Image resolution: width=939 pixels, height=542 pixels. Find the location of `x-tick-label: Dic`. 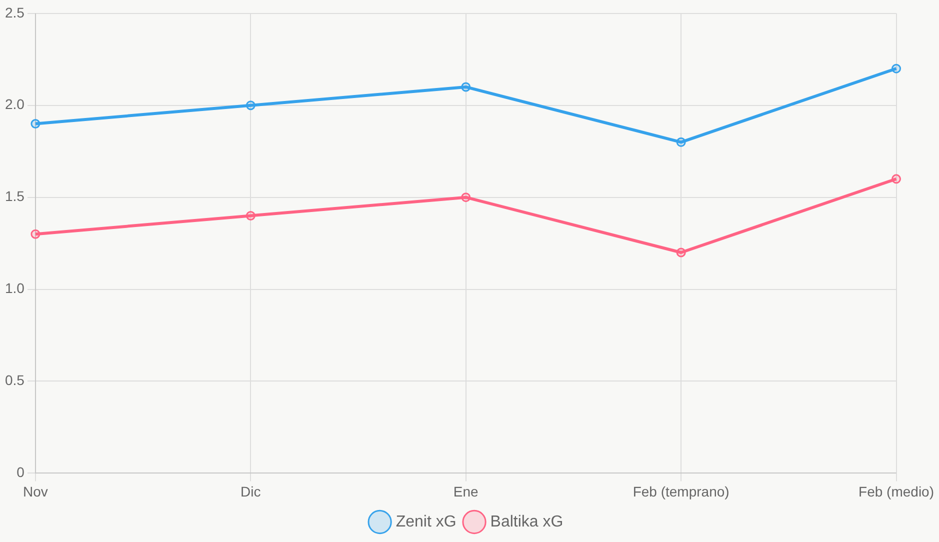

x-tick-label: Dic is located at coordinates (250, 491).